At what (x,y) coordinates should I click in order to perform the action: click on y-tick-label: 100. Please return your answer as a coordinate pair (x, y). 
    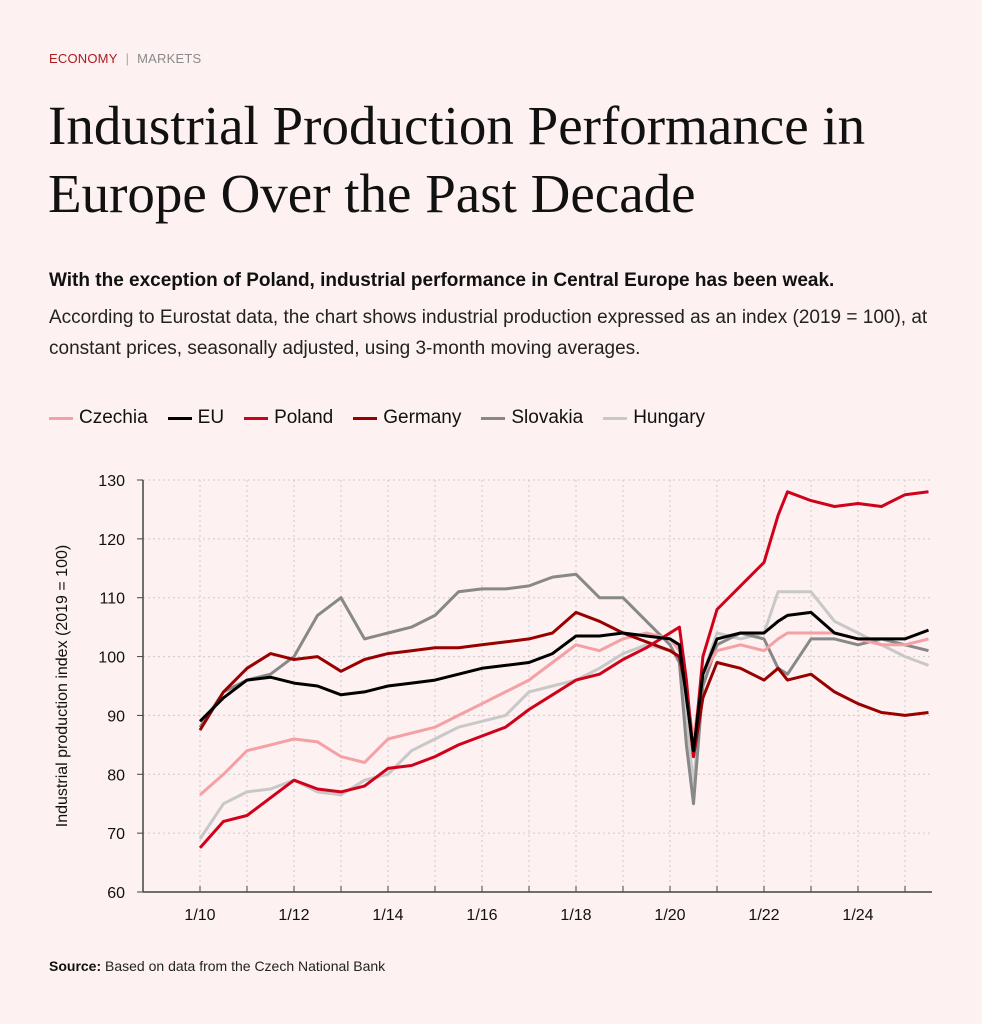
    Looking at the image, I should click on (111, 658).